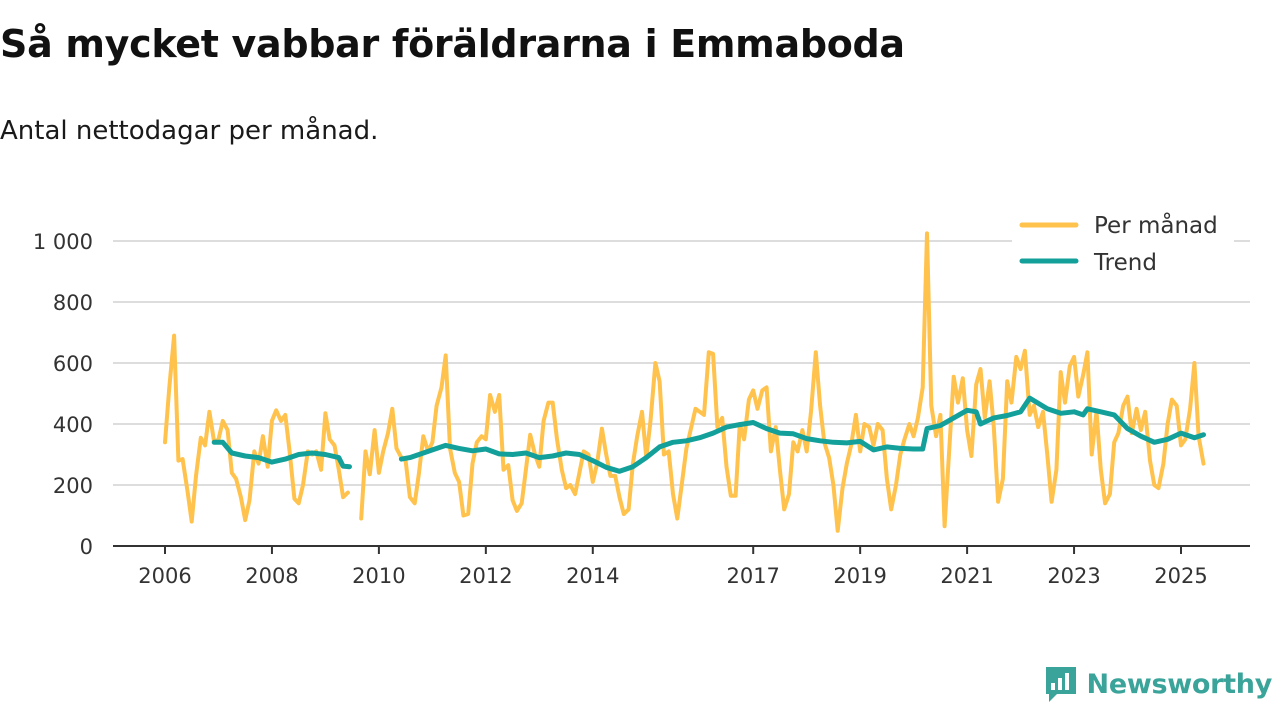 This screenshot has width=1280, height=720. I want to click on x-tick-label: 2008, so click(271, 576).